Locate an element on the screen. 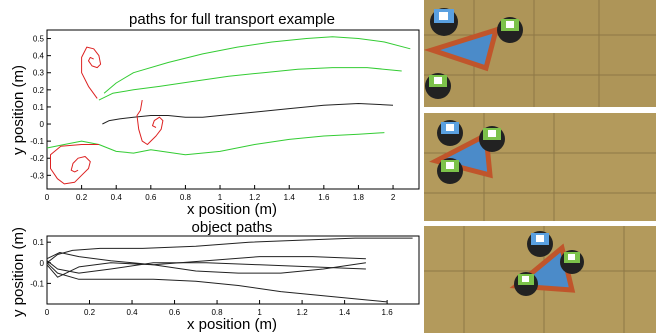 This screenshot has width=656, height=333. x-tick-label: 1.8 is located at coordinates (359, 197).